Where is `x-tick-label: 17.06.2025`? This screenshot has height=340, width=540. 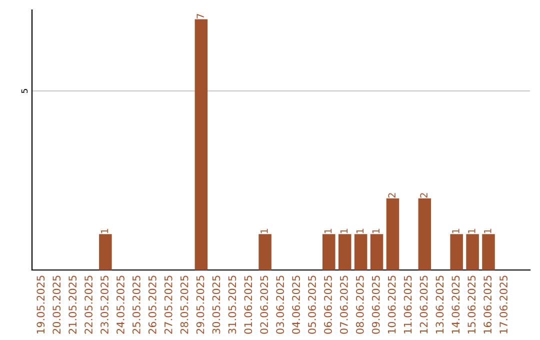
x-tick-label: 17.06.2025 is located at coordinates (504, 305).